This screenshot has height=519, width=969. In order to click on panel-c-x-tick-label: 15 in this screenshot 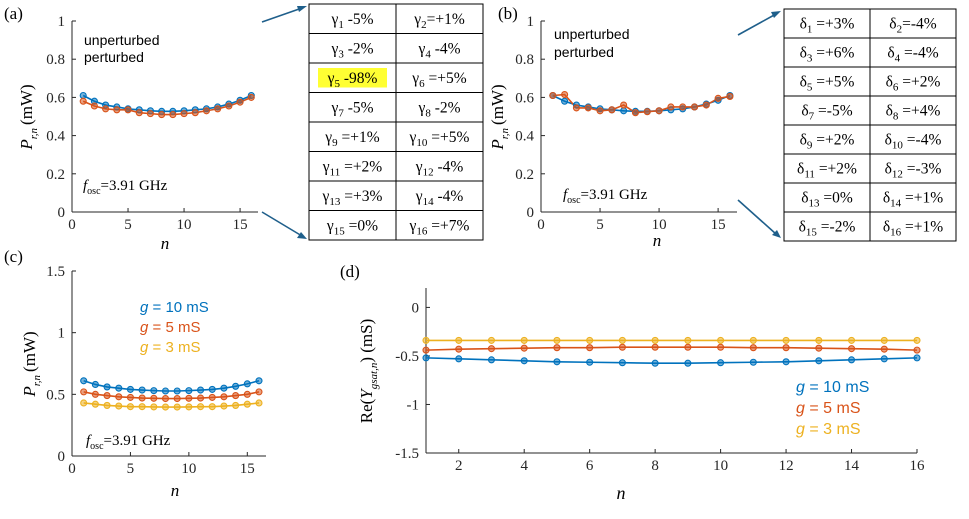, I will do `click(247, 469)`.